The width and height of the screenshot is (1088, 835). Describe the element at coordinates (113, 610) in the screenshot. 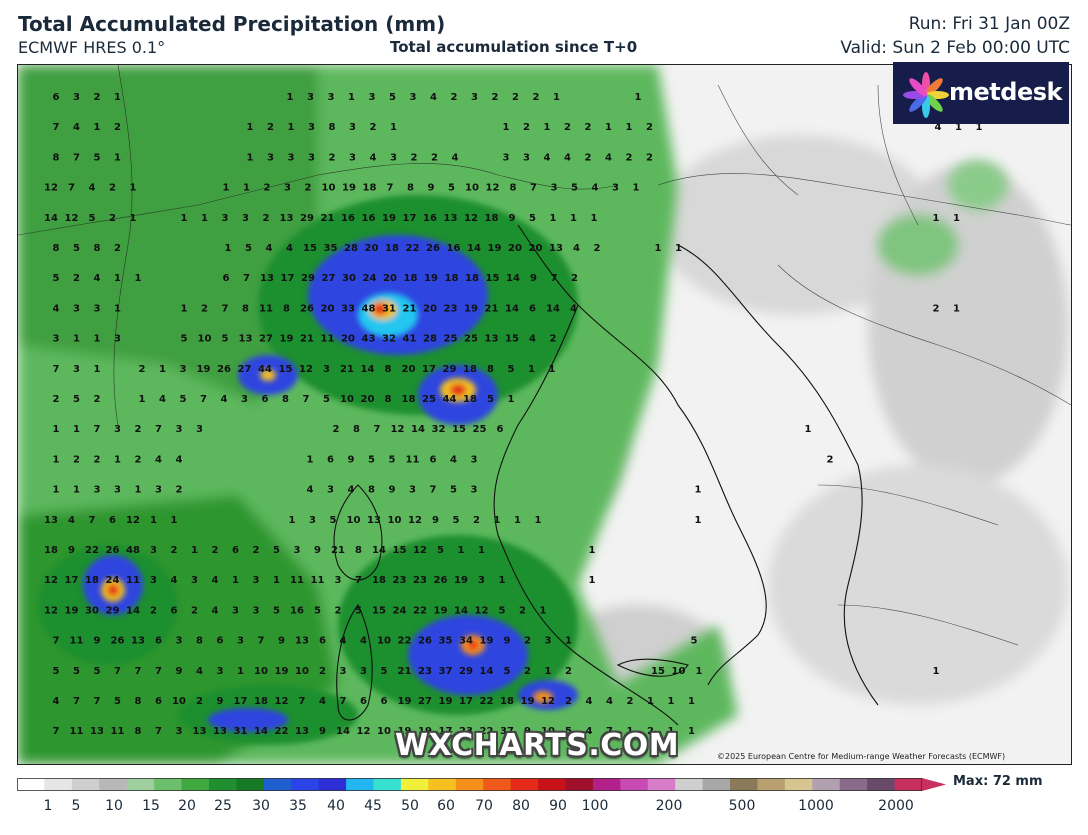

I see `grid-value: 29` at that location.